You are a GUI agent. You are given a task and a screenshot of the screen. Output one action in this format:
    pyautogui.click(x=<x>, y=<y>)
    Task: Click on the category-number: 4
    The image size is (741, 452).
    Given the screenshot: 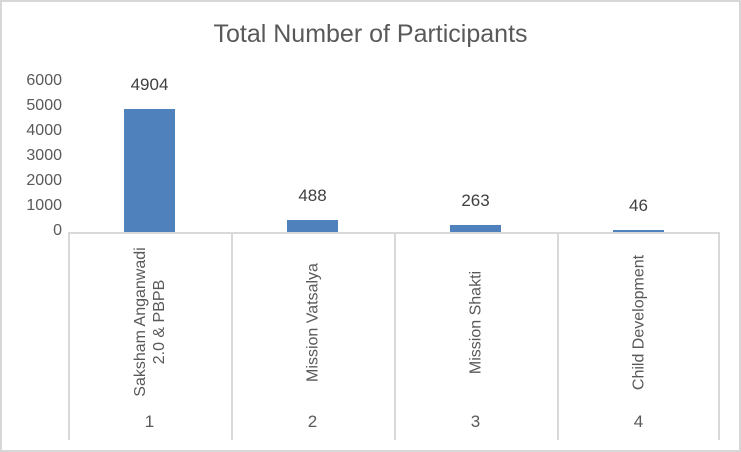 What is the action you would take?
    pyautogui.click(x=638, y=421)
    